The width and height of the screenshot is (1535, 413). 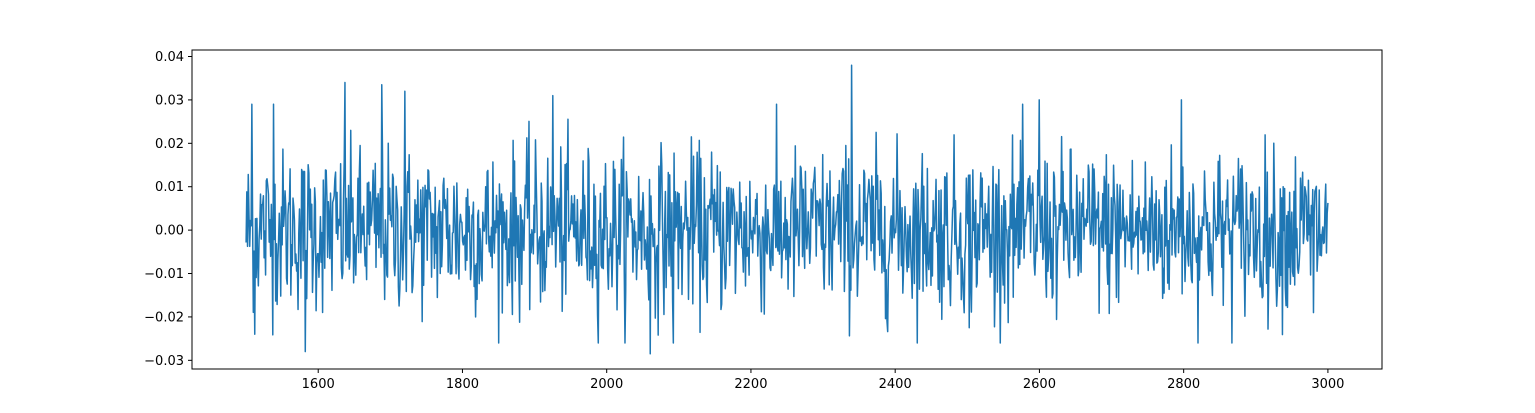 I want to click on x-tick-label: 2800, so click(x=1183, y=384).